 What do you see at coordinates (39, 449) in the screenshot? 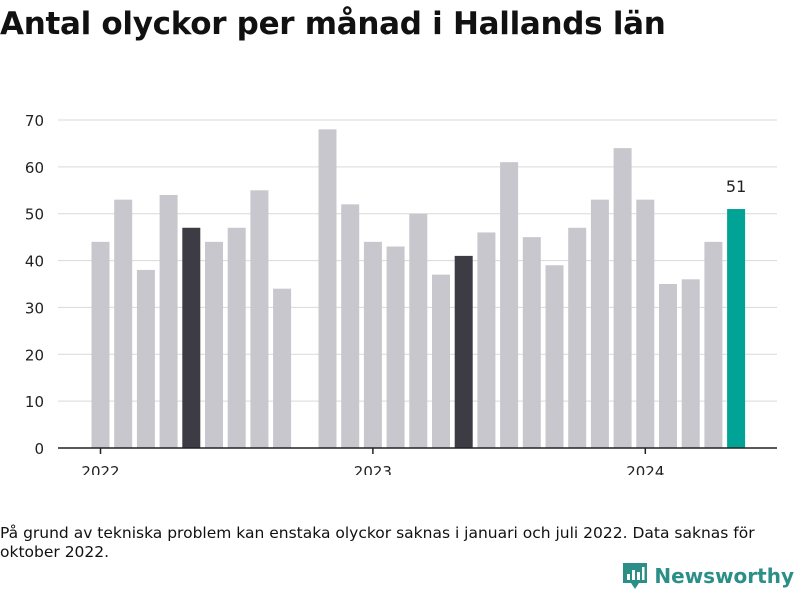
I see `y-tick-label: 0` at bounding box center [39, 449].